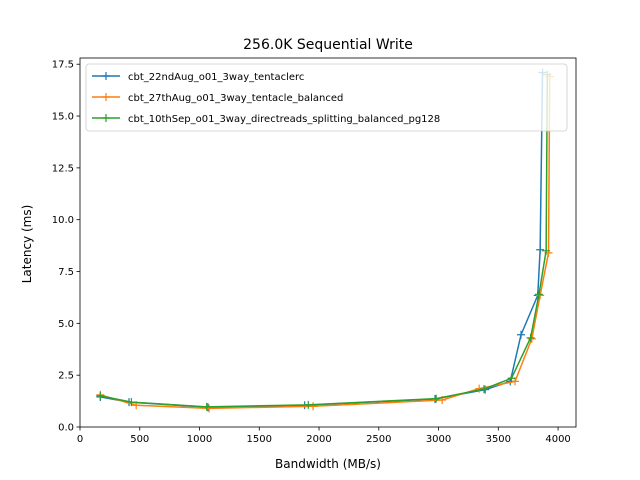 The height and width of the screenshot is (480, 640). I want to click on x-tick-label: 1000, so click(199, 439).